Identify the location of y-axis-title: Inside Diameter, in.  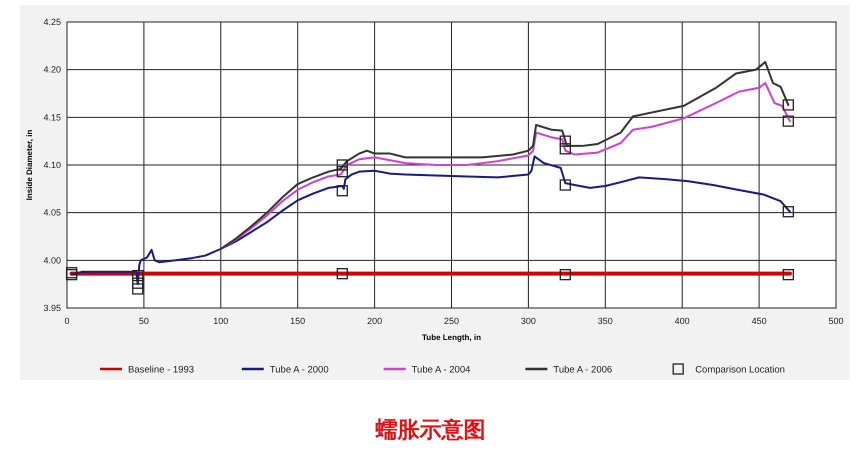
(29, 165).